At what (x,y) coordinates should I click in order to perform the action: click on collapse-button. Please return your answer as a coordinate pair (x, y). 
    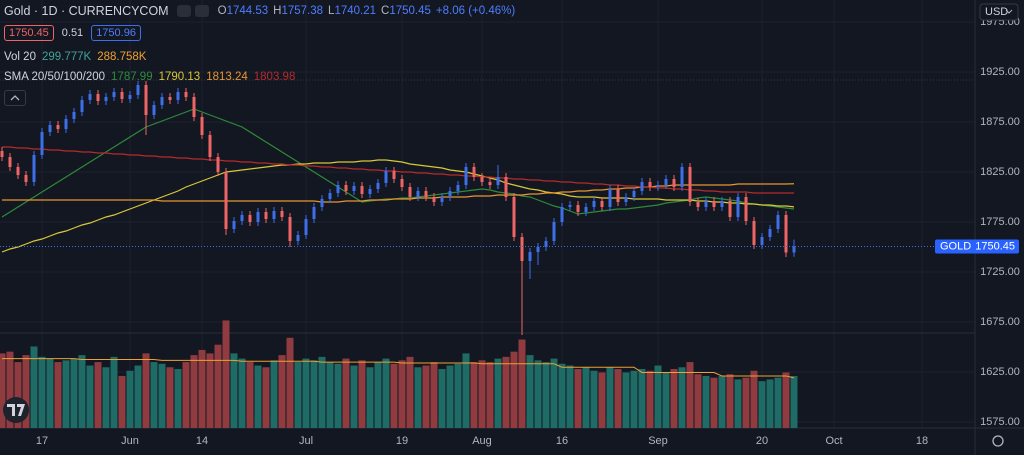
    Looking at the image, I should click on (15, 98).